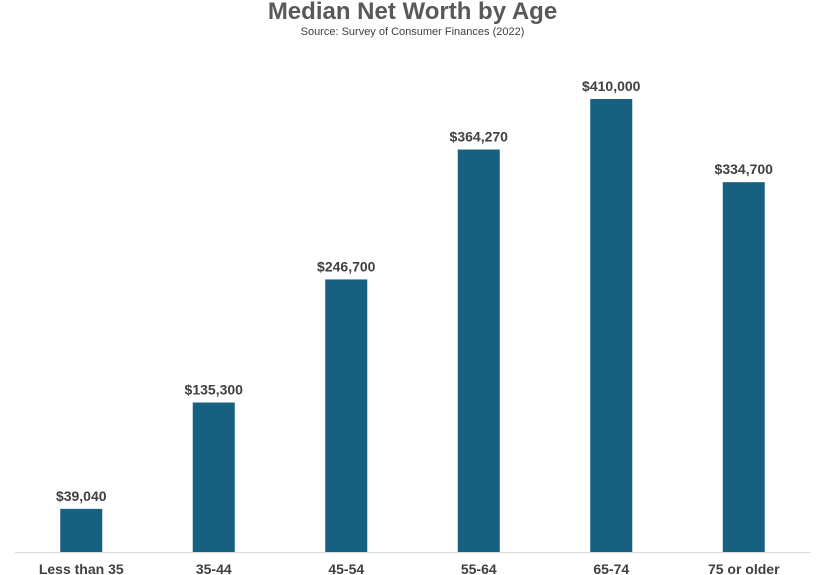  I want to click on data-label-2: $246,700, so click(346, 266).